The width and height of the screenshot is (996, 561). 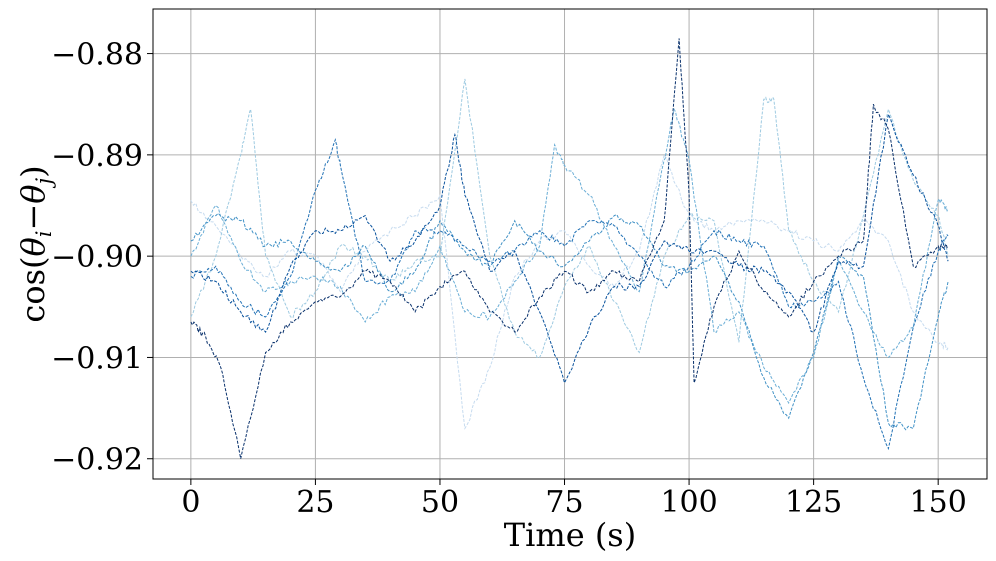 I want to click on x-axis-label: Time (s), so click(x=570, y=535).